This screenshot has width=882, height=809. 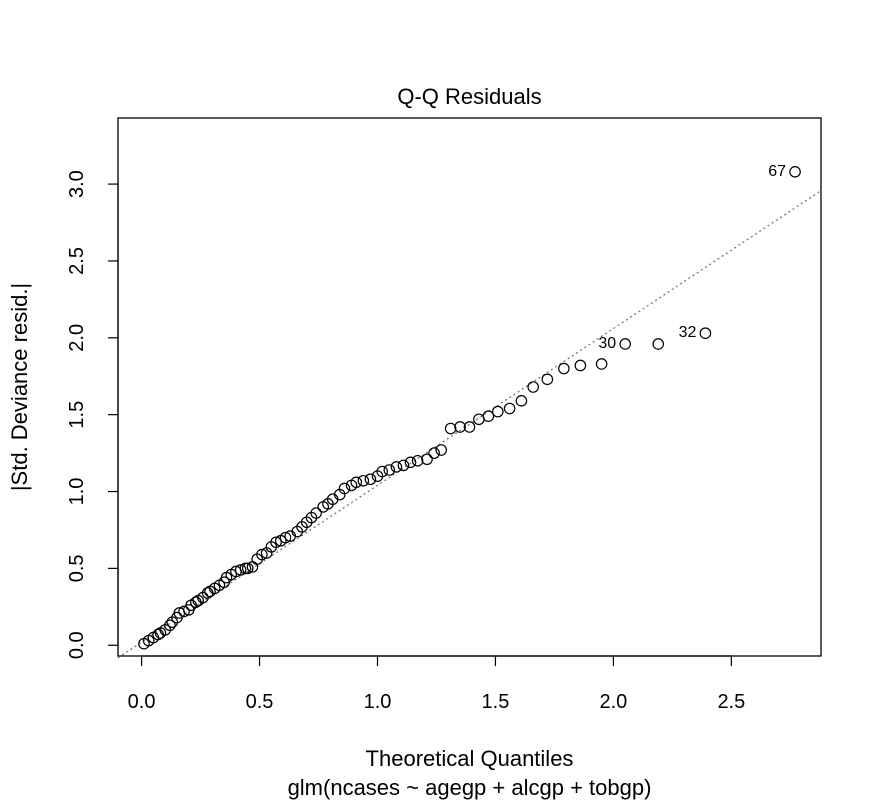 What do you see at coordinates (613, 702) in the screenshot?
I see `x-tick-label: 2.0` at bounding box center [613, 702].